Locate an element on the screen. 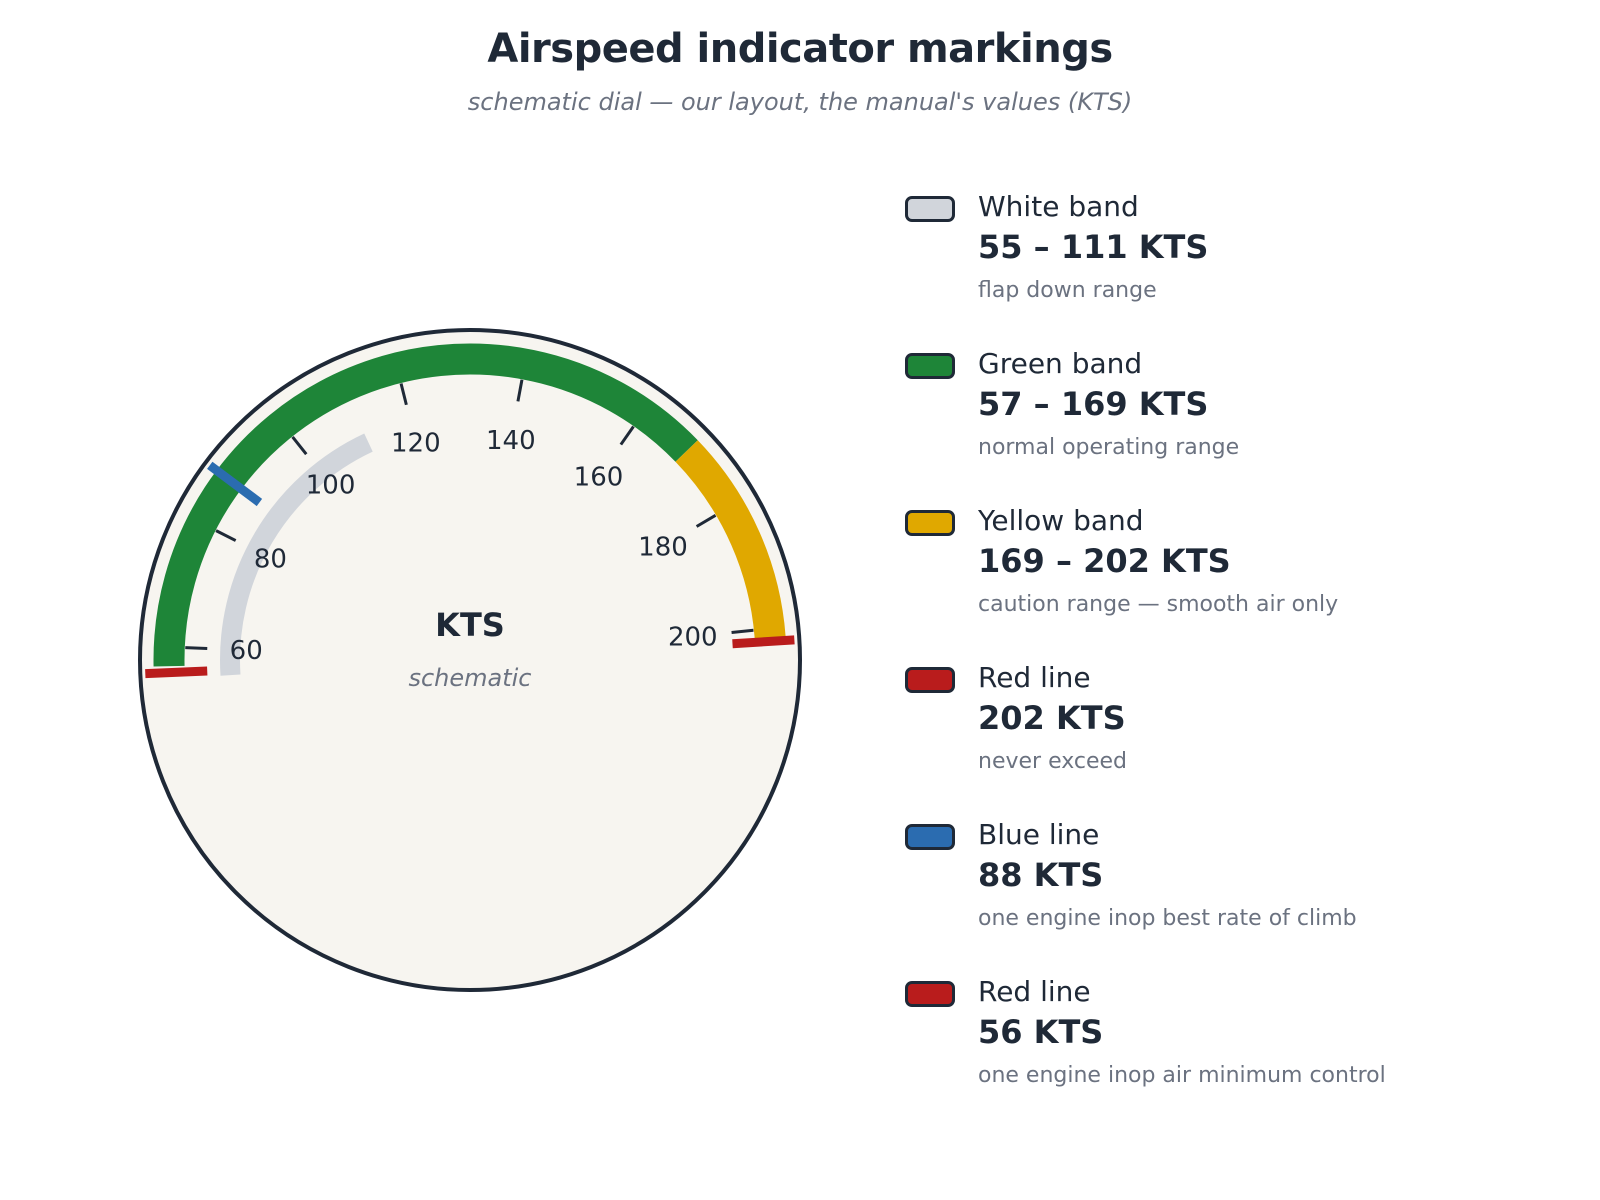 The image size is (1600, 1200). legend-name: White band is located at coordinates (1058, 206).